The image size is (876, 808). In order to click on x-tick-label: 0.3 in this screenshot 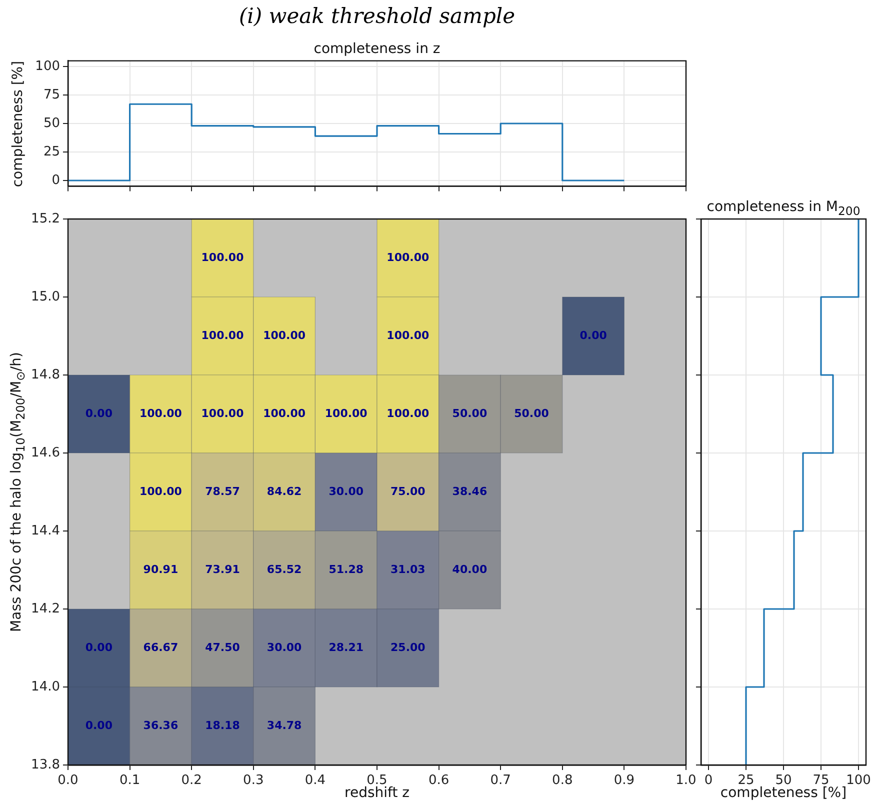, I will do `click(253, 780)`.